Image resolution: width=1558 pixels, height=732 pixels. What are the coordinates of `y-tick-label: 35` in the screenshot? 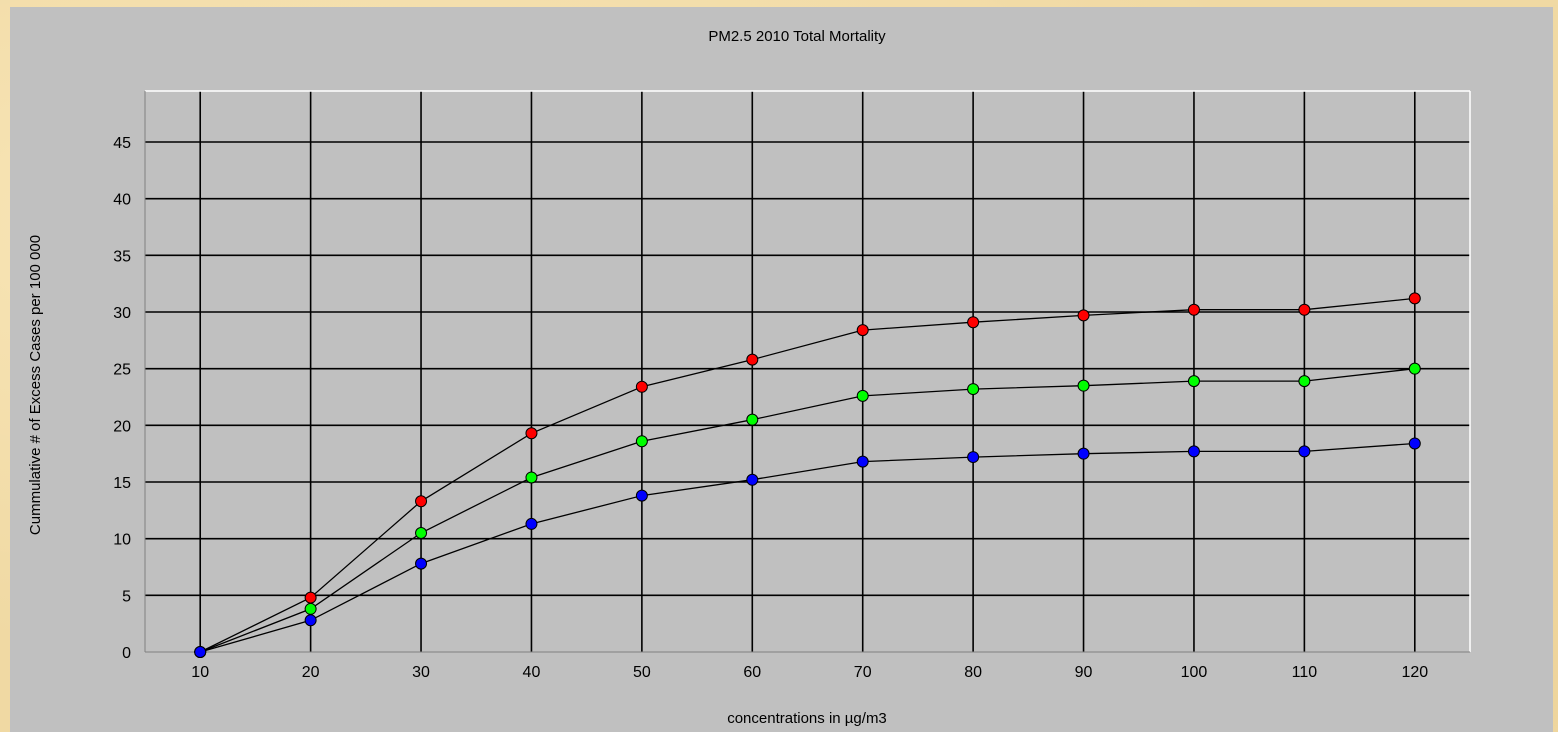 It's located at (122, 256).